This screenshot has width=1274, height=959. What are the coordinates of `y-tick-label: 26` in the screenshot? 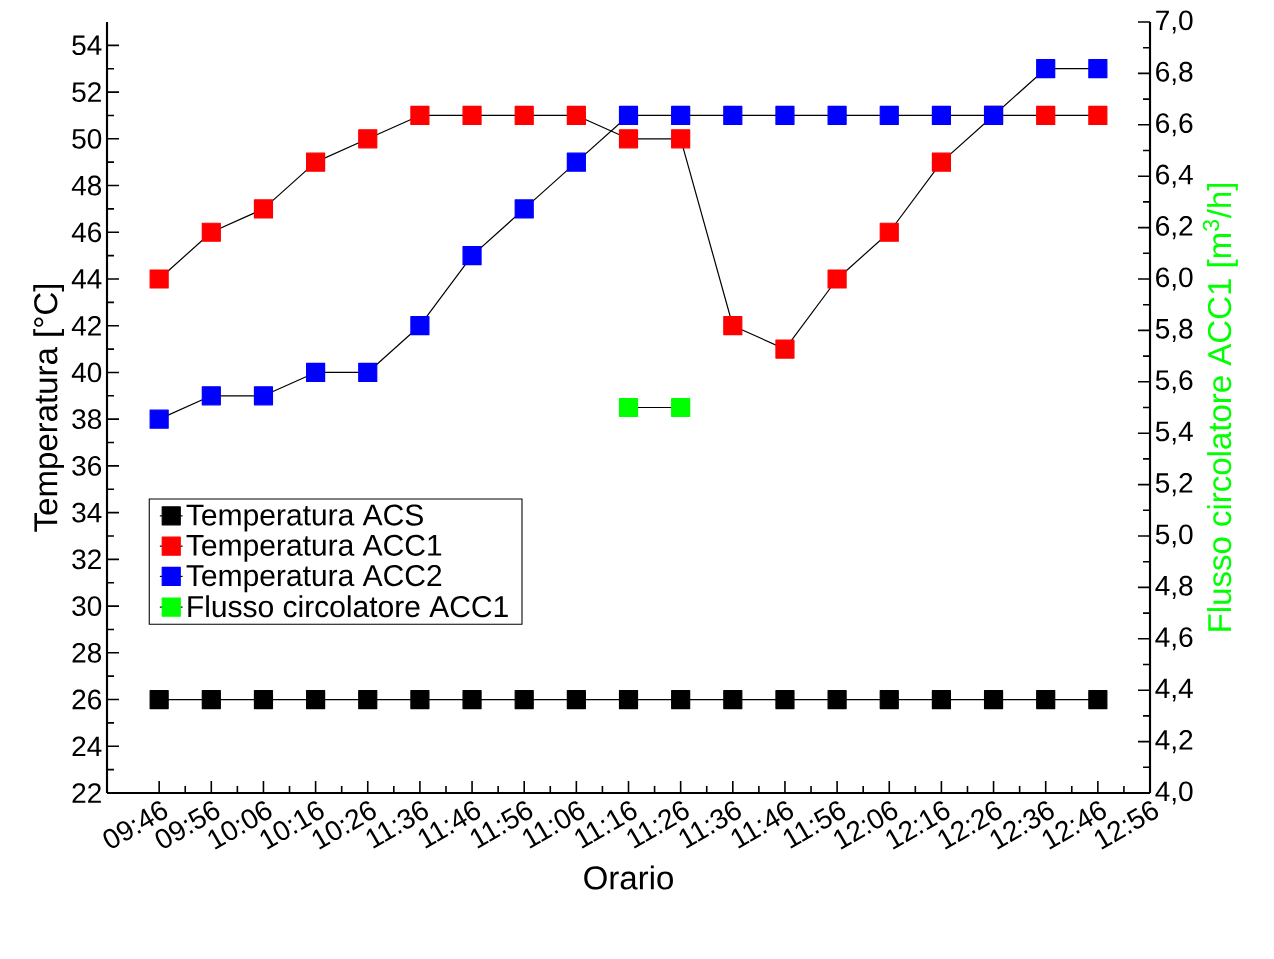 It's located at (87, 699).